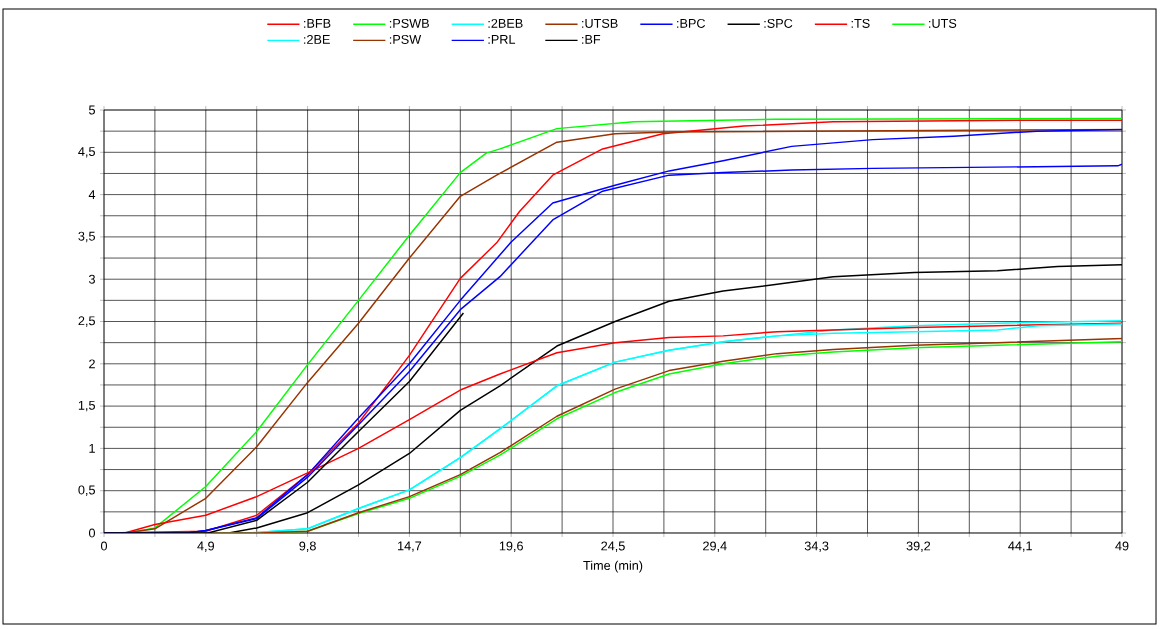  What do you see at coordinates (591, 39) in the screenshot?
I see `legend-label: :BF` at bounding box center [591, 39].